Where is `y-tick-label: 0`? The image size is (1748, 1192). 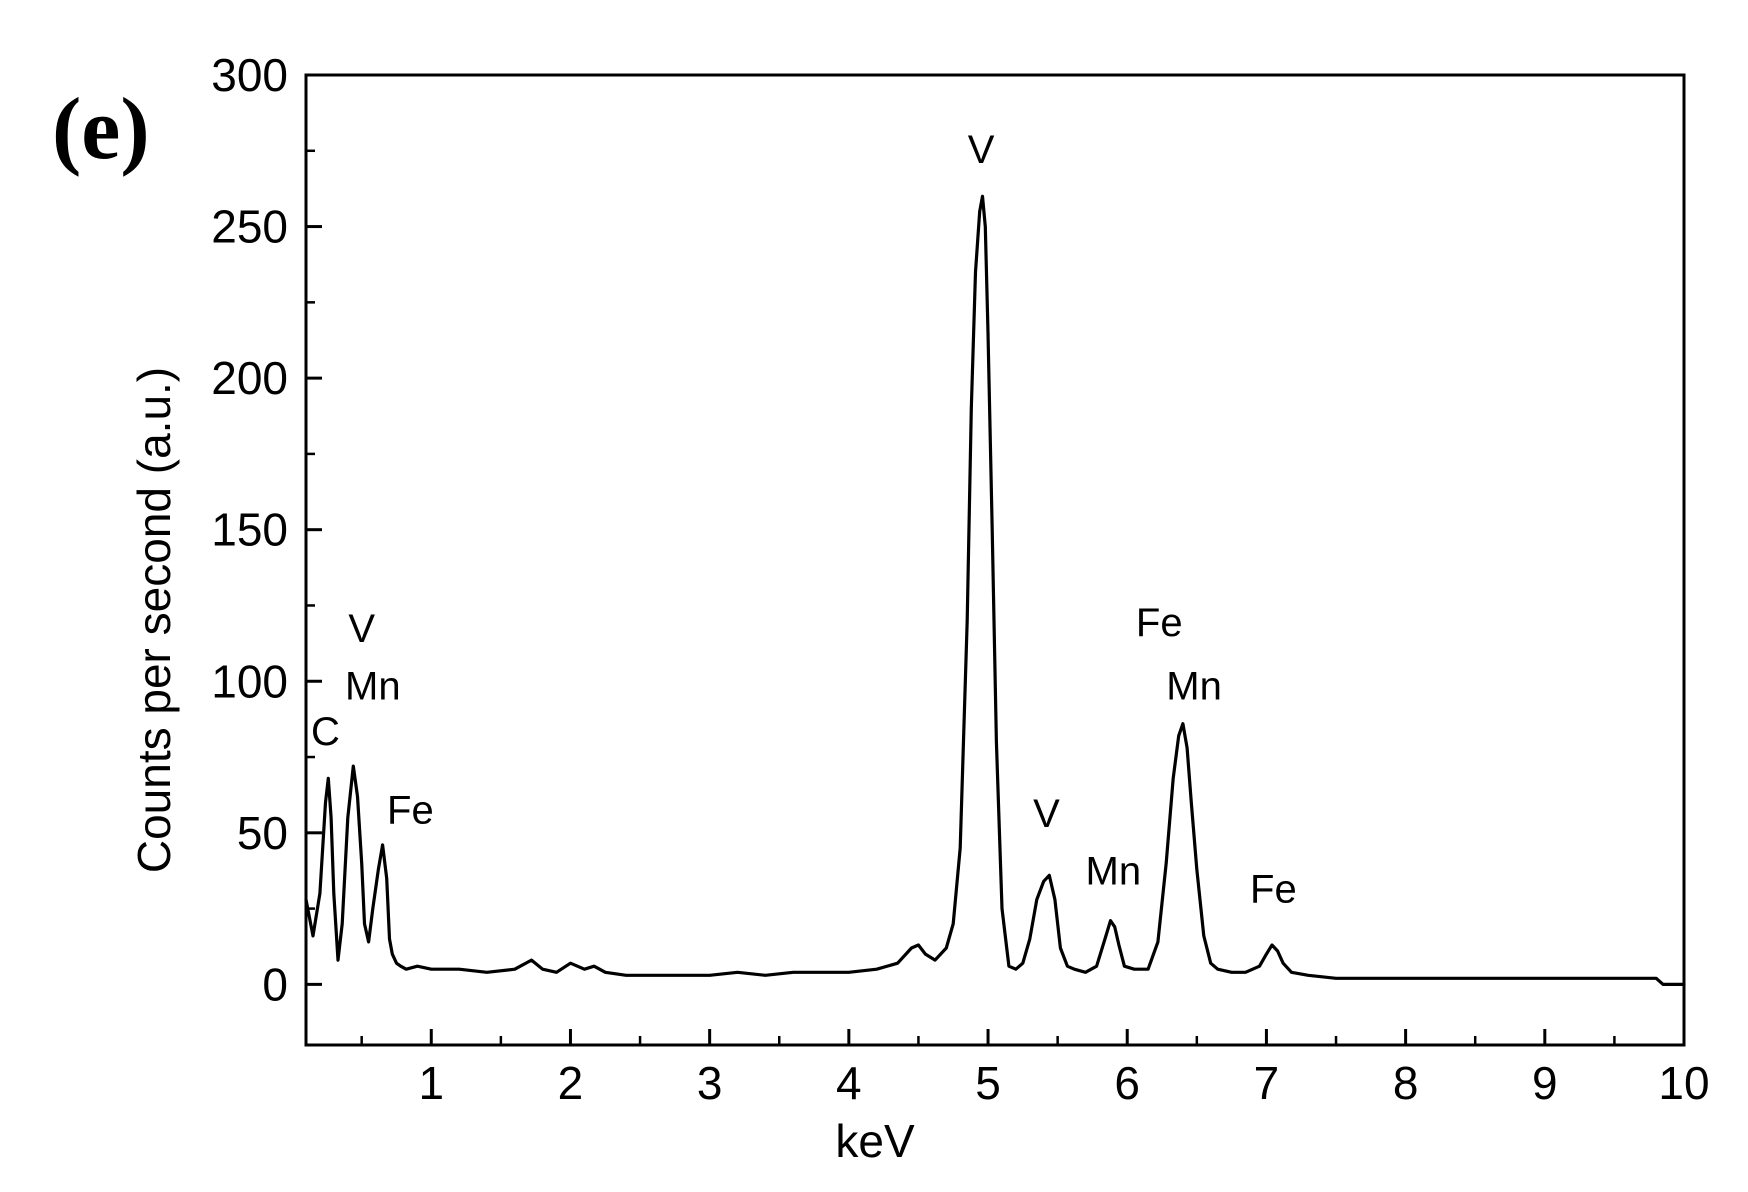
y-tick-label: 0 is located at coordinates (275, 984).